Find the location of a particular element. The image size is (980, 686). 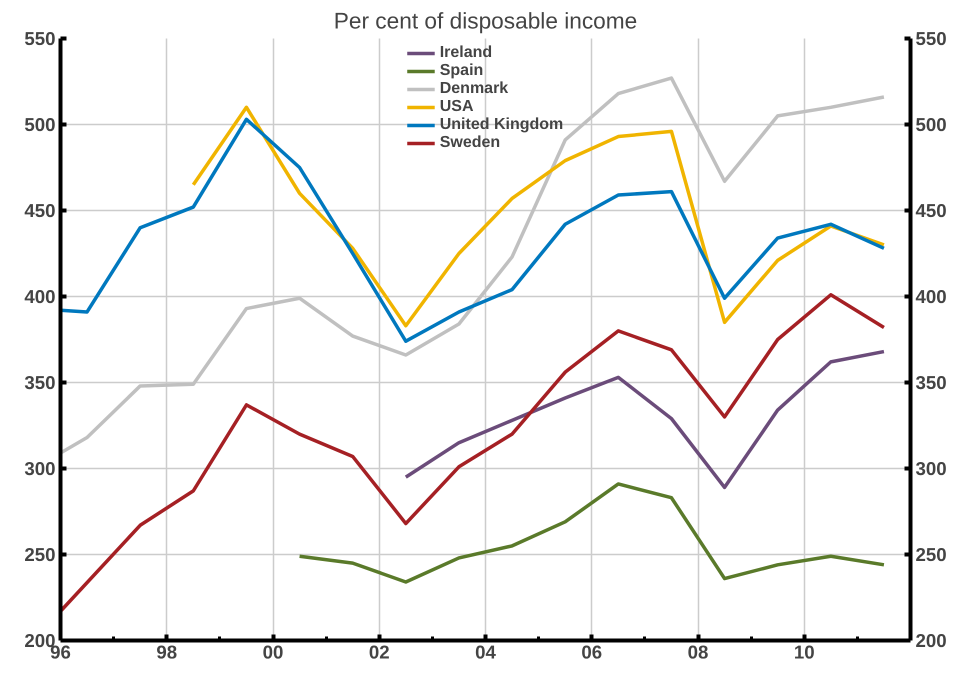

y2-tick-label: 500 is located at coordinates (931, 124).